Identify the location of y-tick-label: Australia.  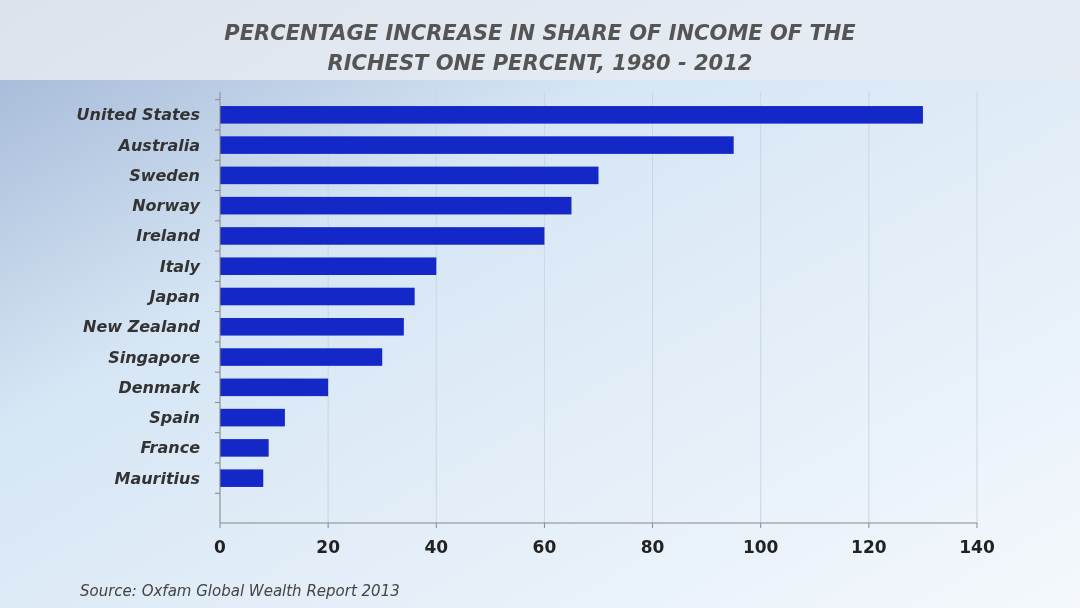
(158, 145).